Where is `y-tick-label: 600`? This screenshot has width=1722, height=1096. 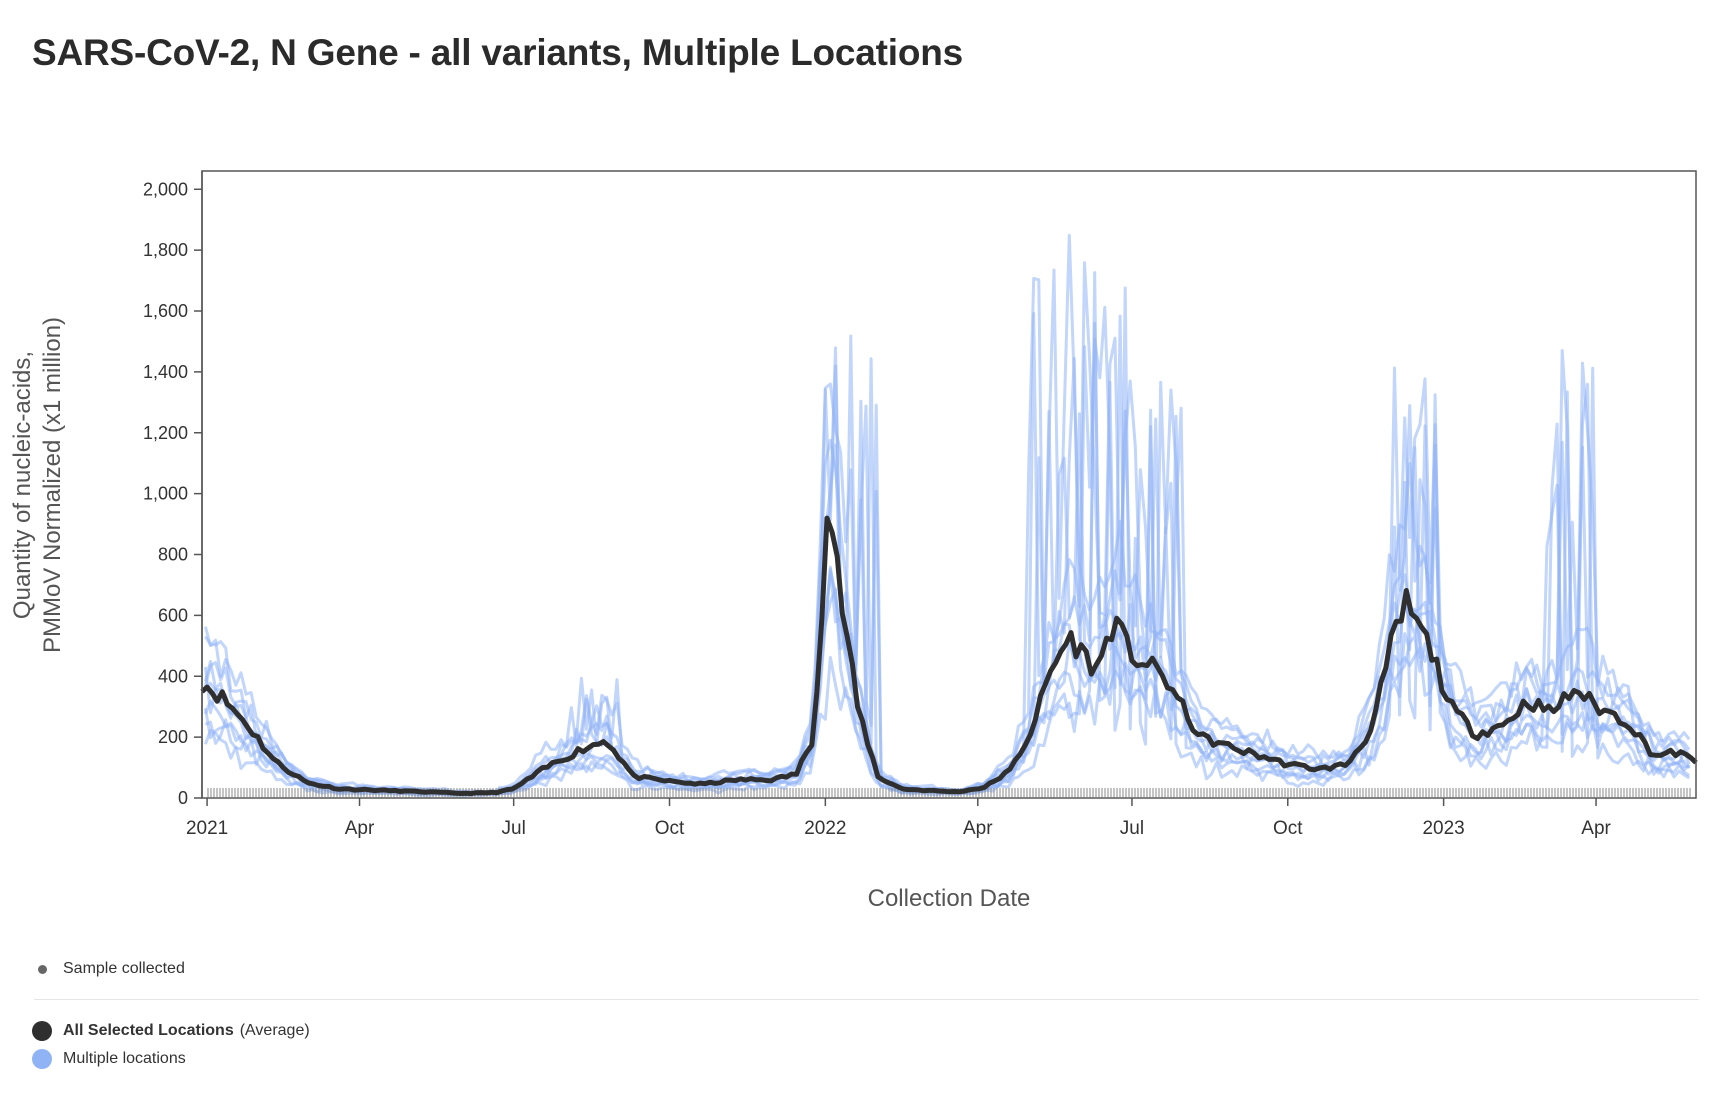 y-tick-label: 600 is located at coordinates (173, 615).